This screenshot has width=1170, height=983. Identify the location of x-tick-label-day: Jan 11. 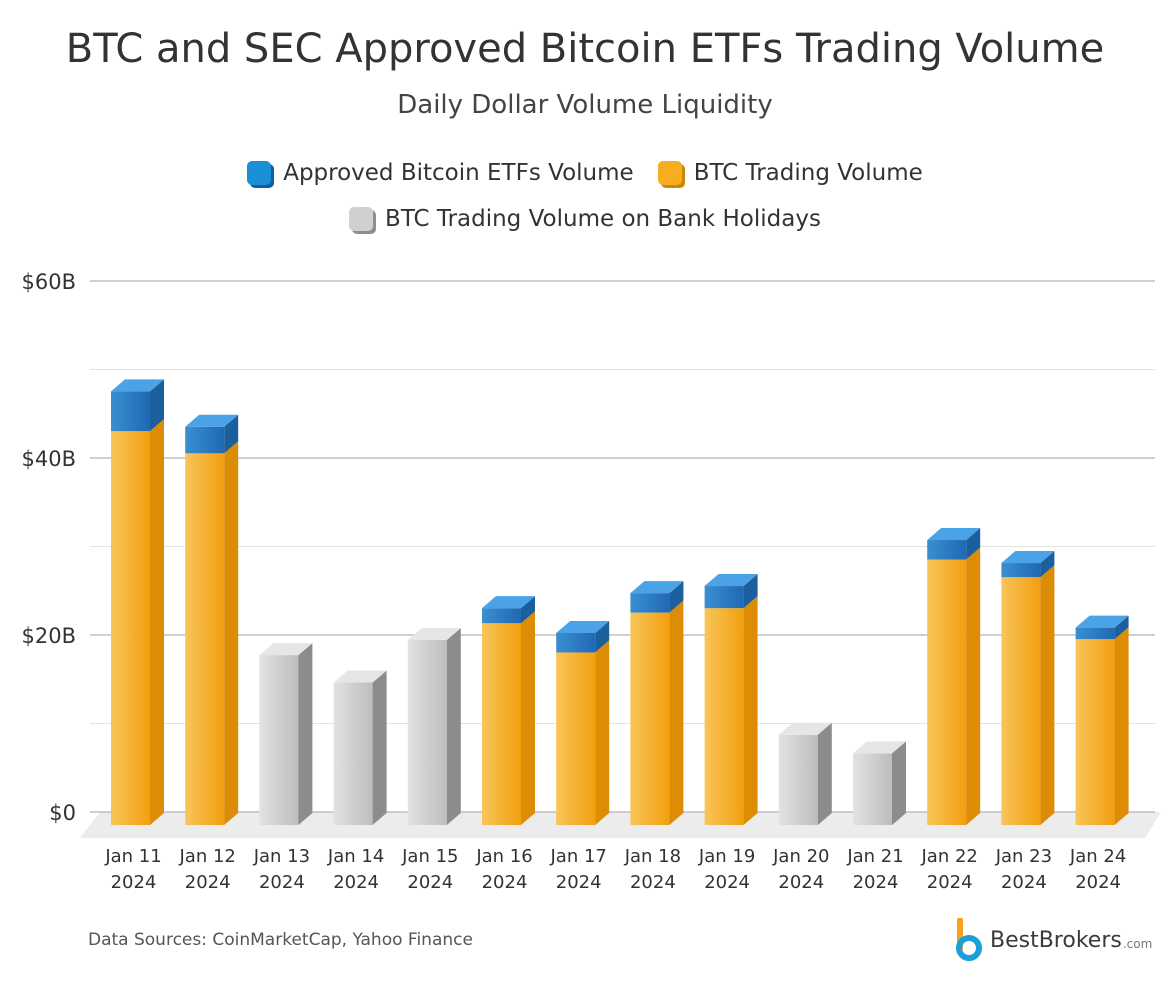
(132, 856).